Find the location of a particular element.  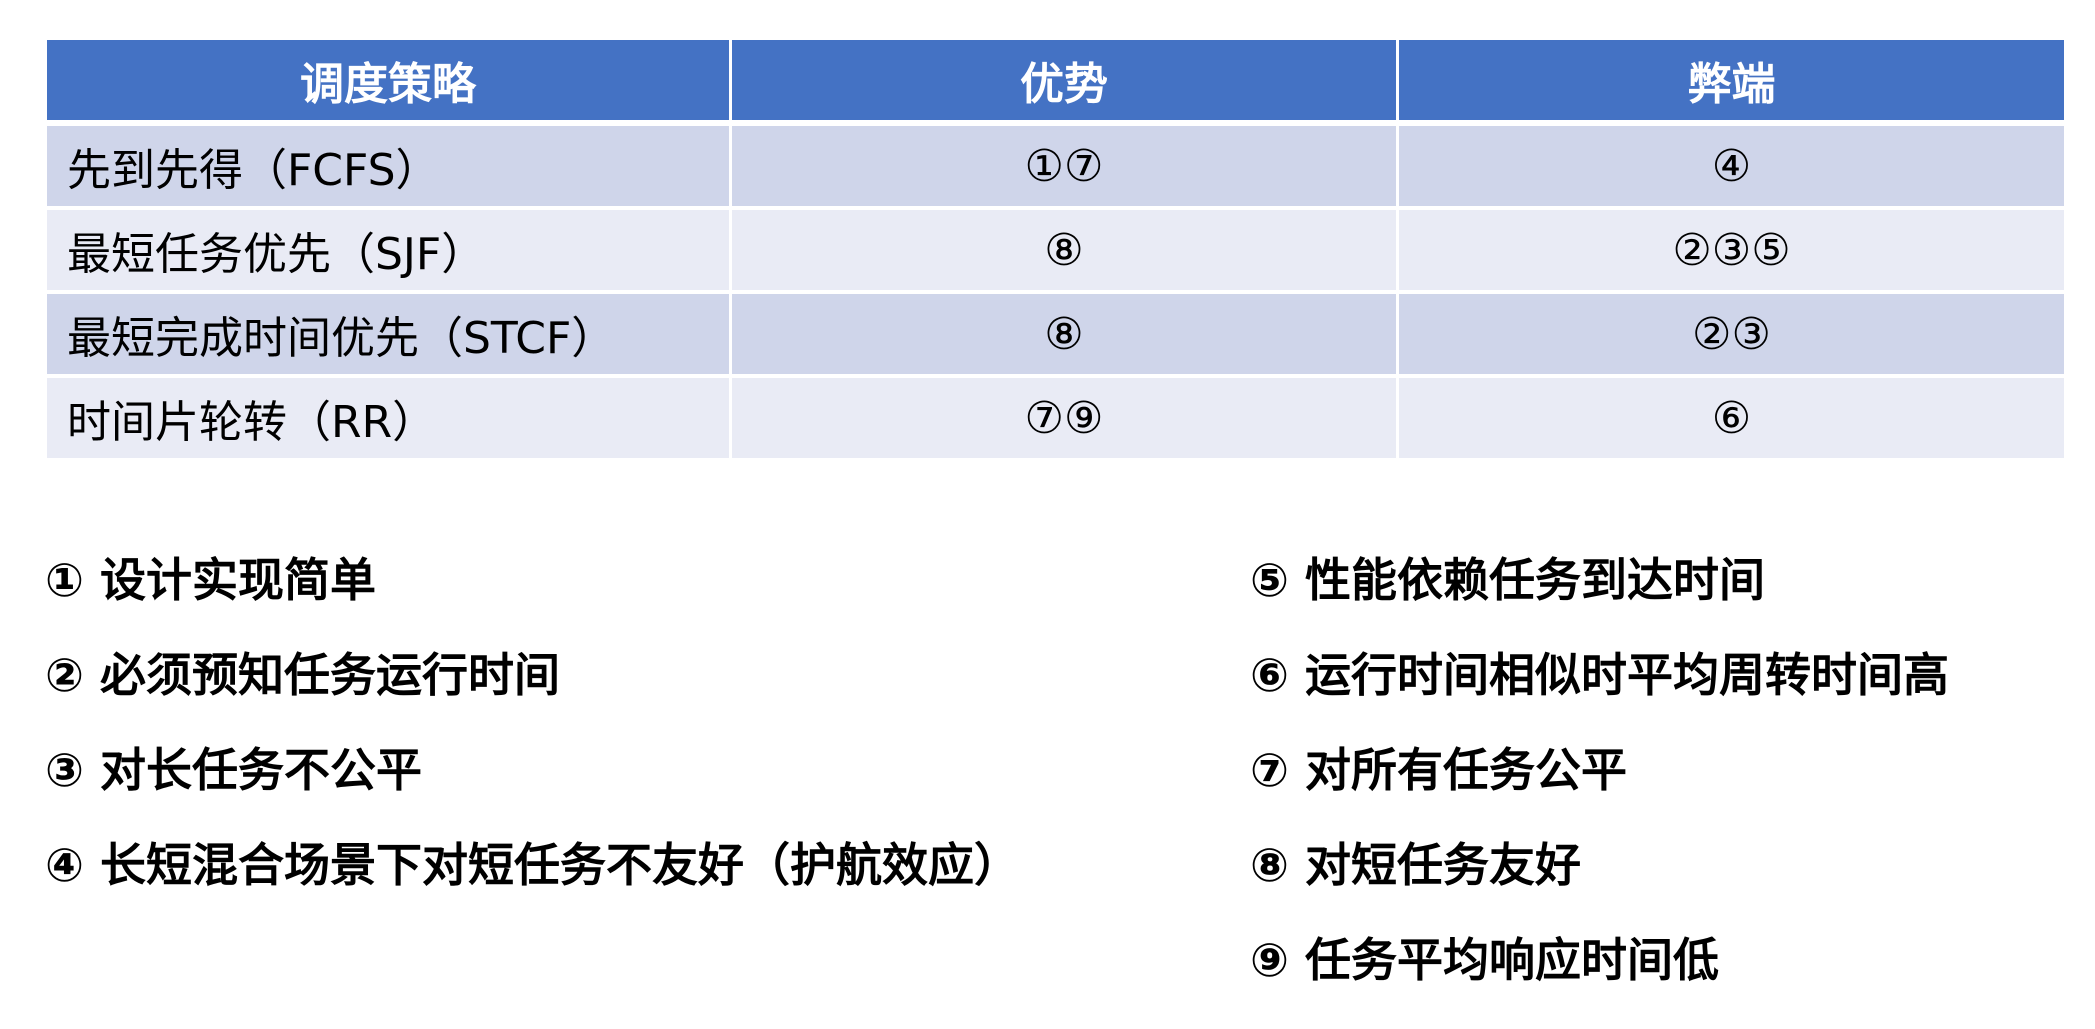

advantages-cell: ⑦⑨ is located at coordinates (1065, 418).